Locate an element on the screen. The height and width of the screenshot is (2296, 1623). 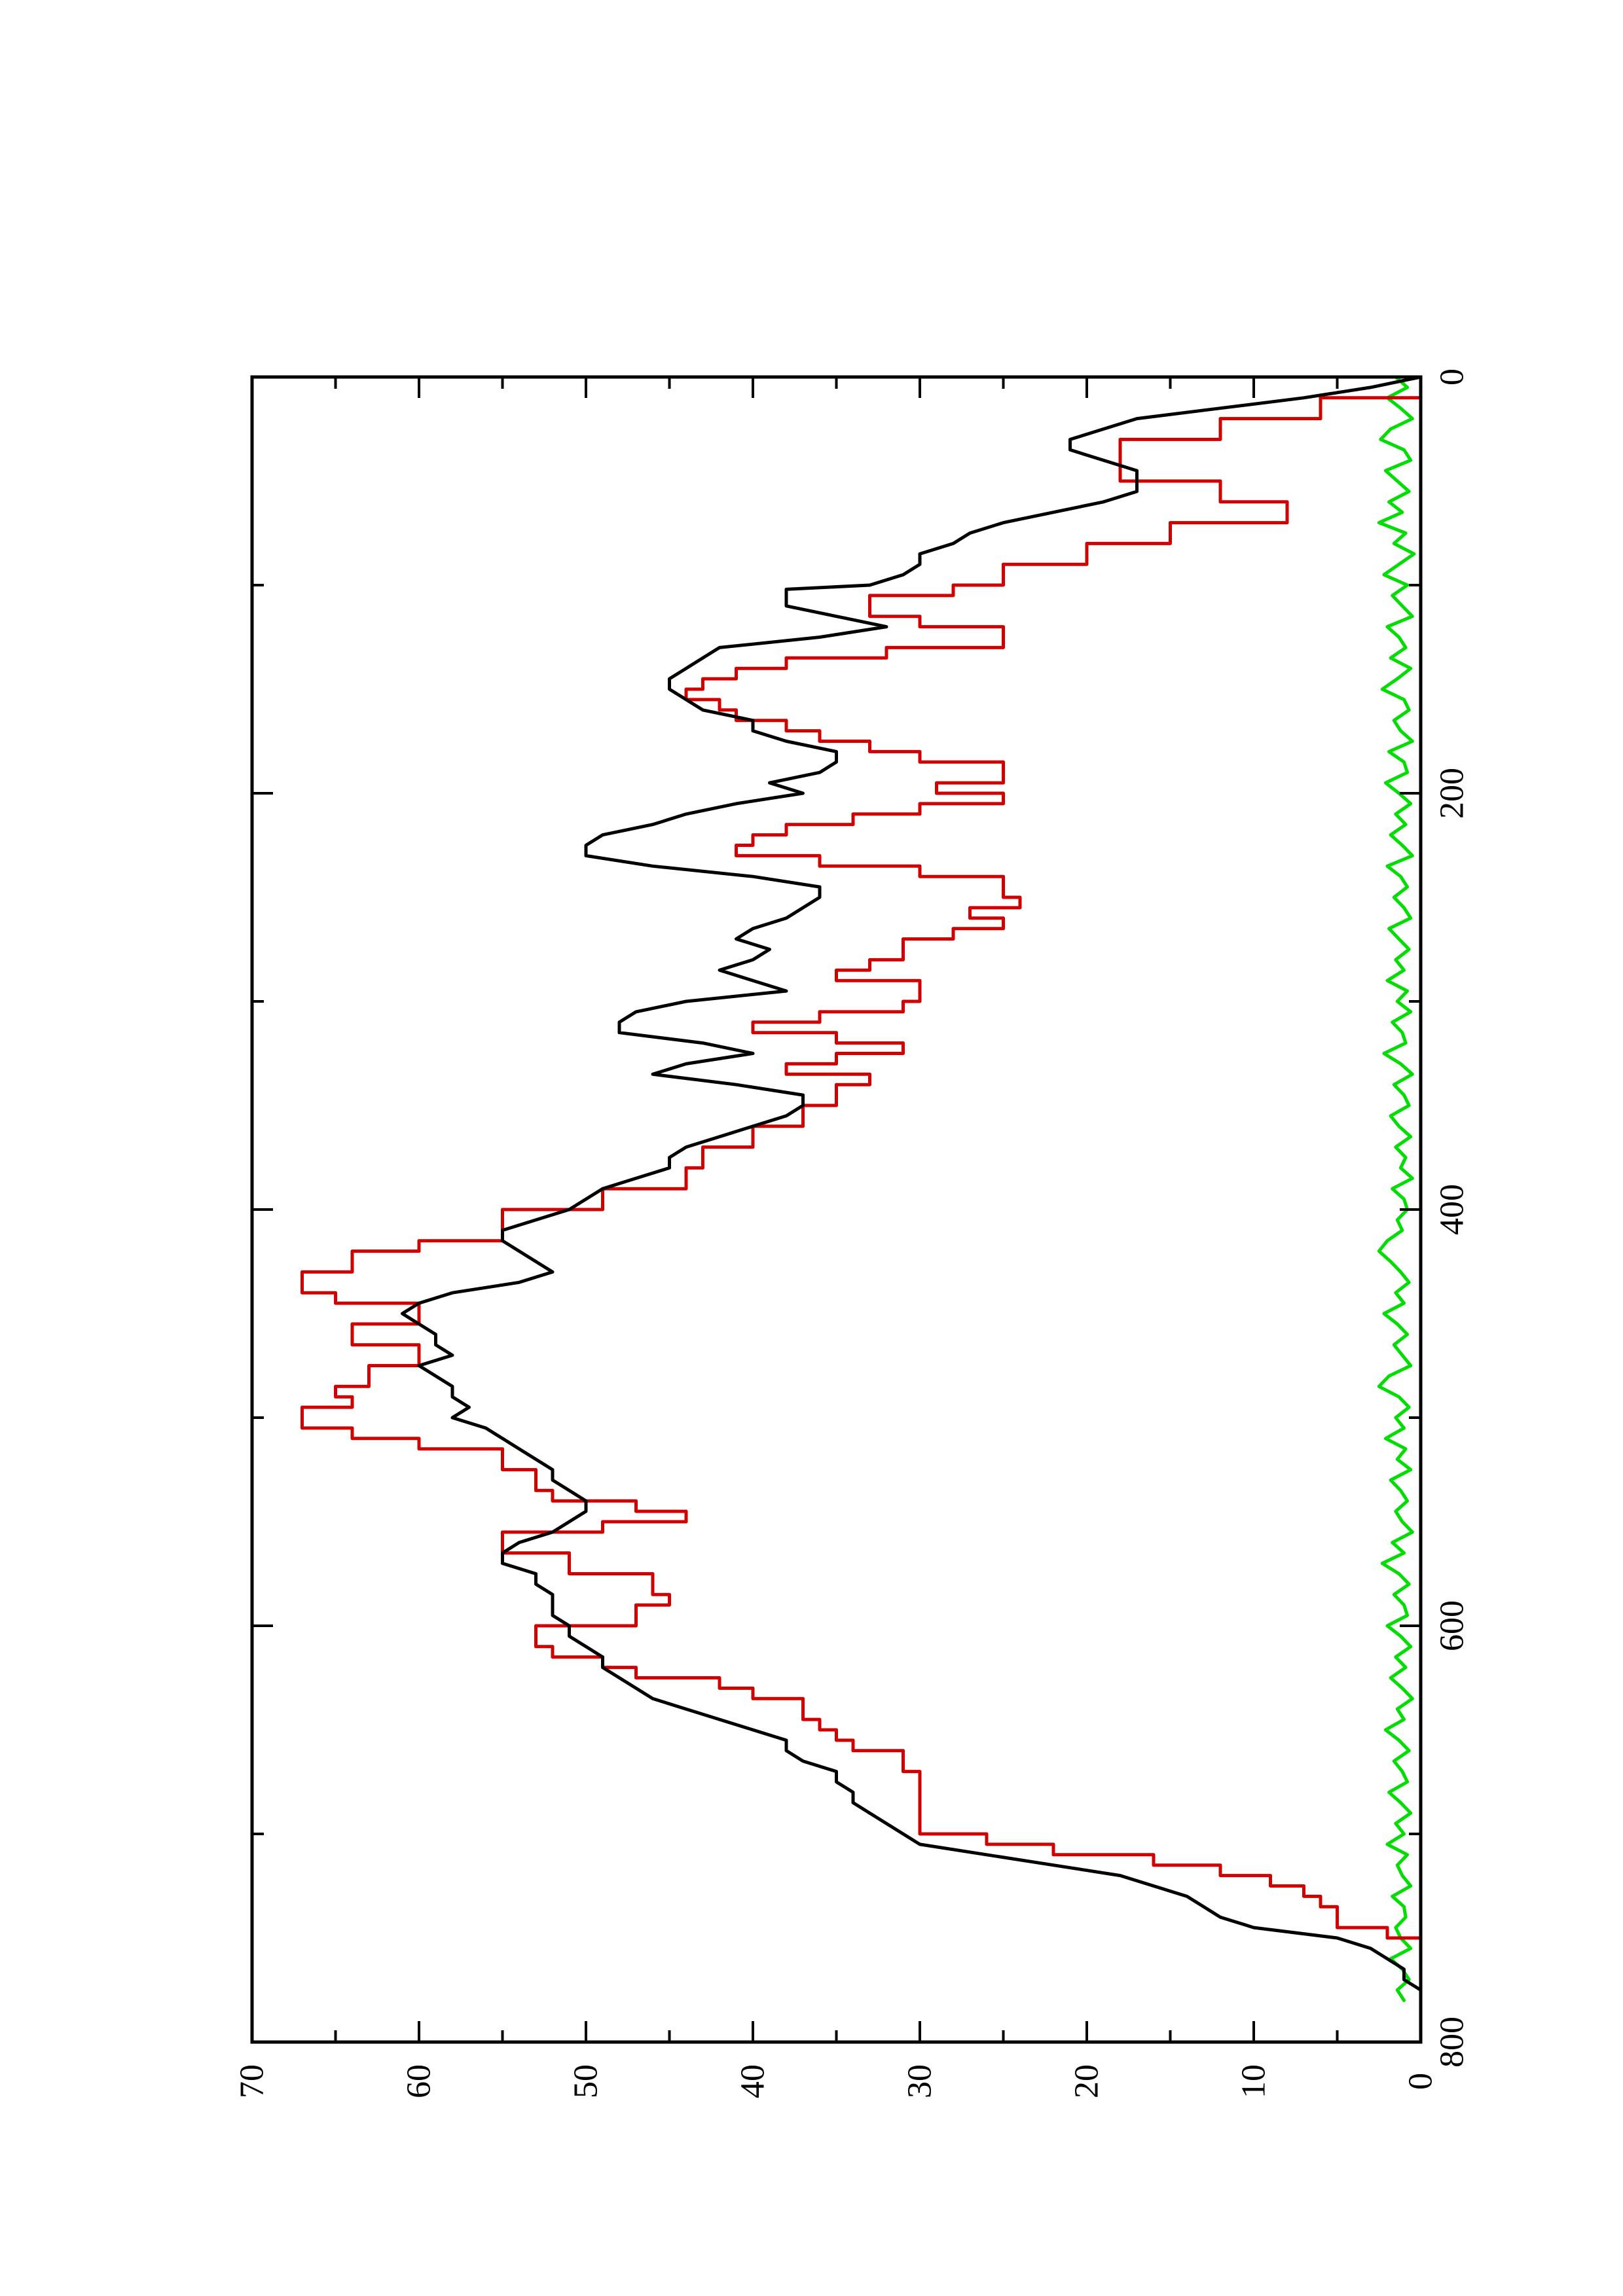
x-tick-label: 800 is located at coordinates (1452, 2042).